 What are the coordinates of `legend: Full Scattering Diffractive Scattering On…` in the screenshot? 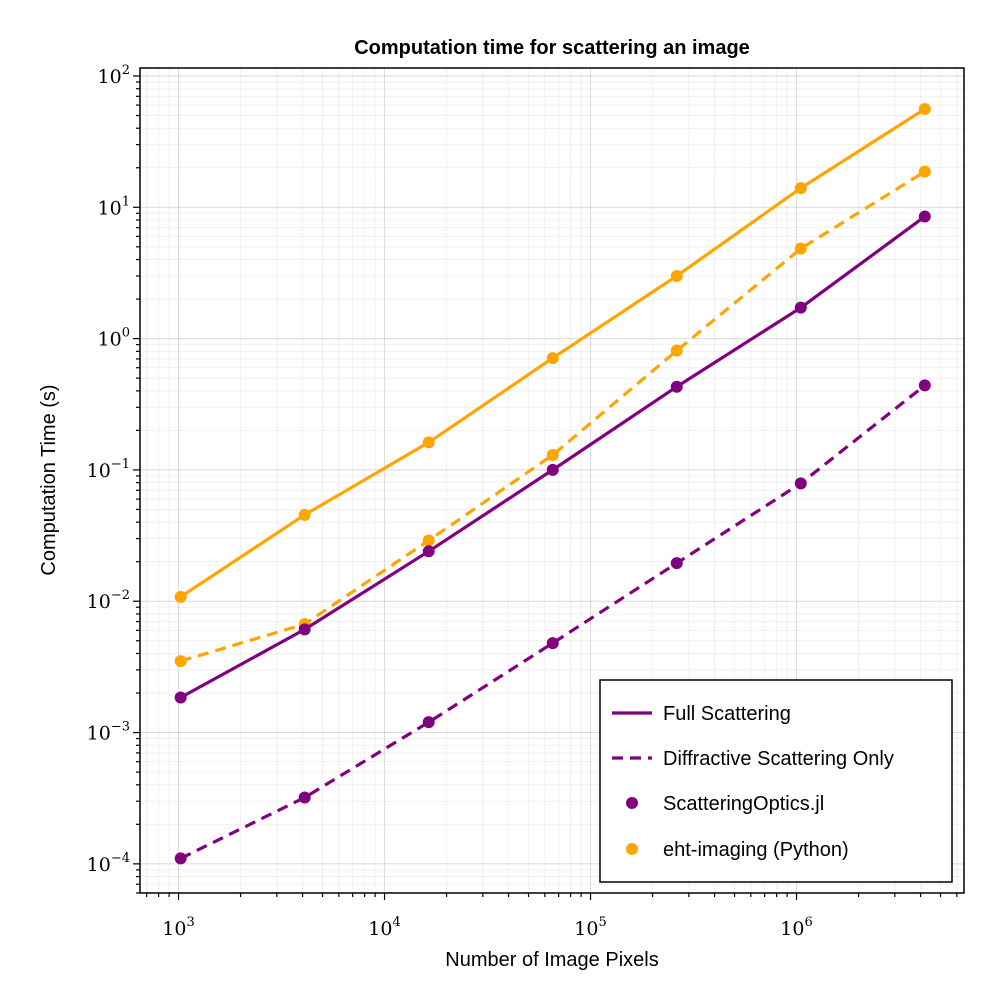 It's located at (776, 781).